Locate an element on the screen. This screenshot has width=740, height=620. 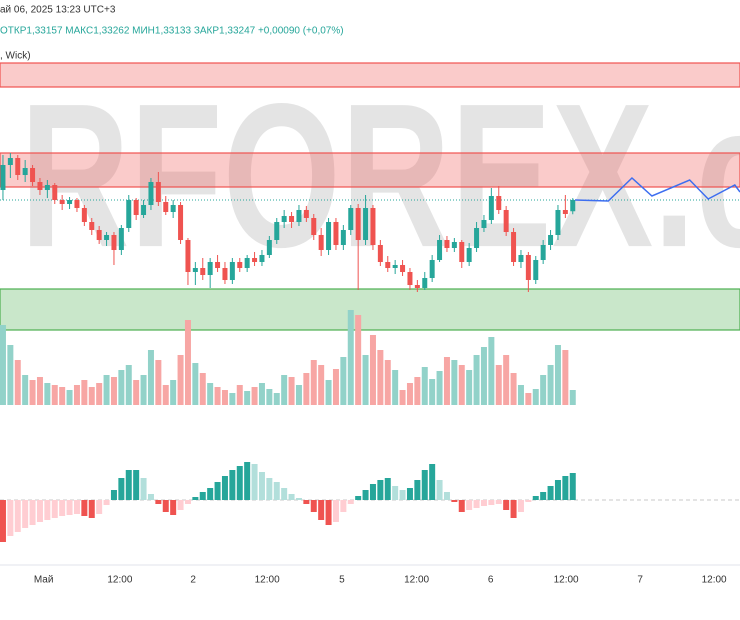
x-tick-label: 6 is located at coordinates (491, 580).